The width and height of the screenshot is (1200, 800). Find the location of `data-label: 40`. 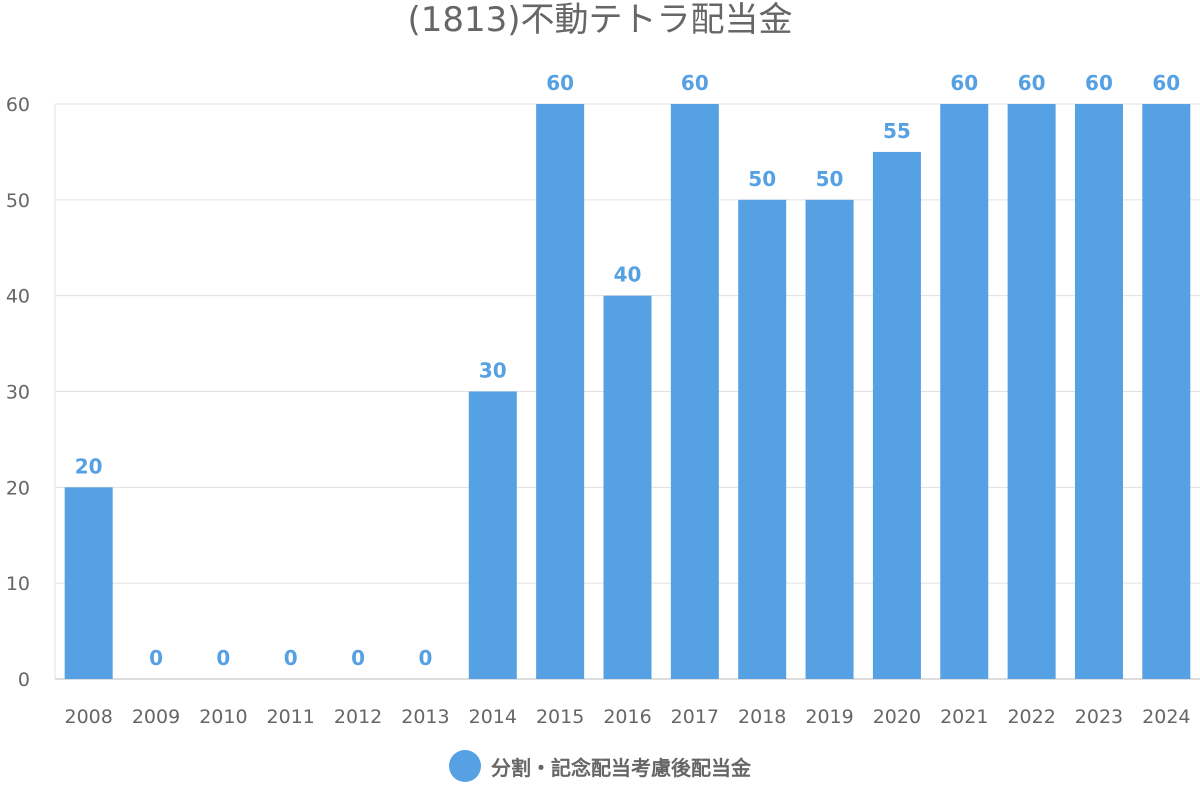

data-label: 40 is located at coordinates (628, 275).